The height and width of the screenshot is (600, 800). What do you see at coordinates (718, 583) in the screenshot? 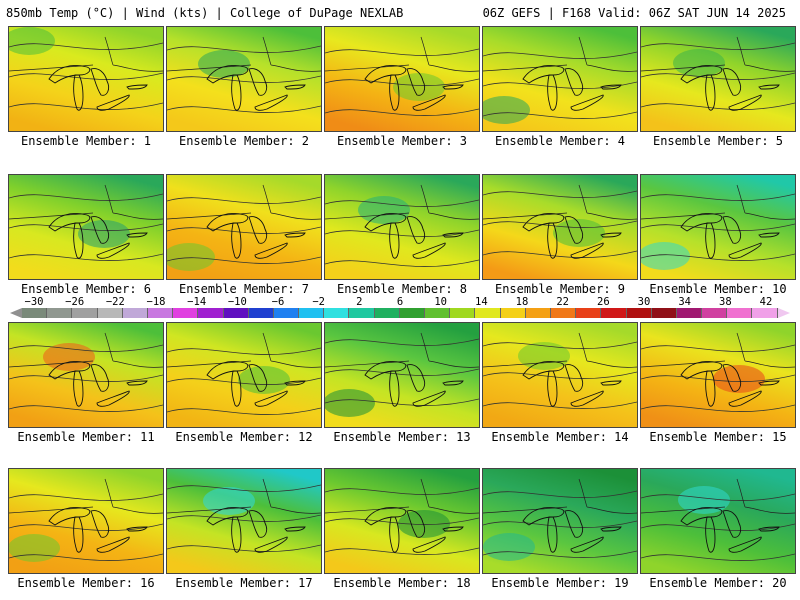
I see `ensemble-member-label: Ensemble Member: 20` at bounding box center [718, 583].